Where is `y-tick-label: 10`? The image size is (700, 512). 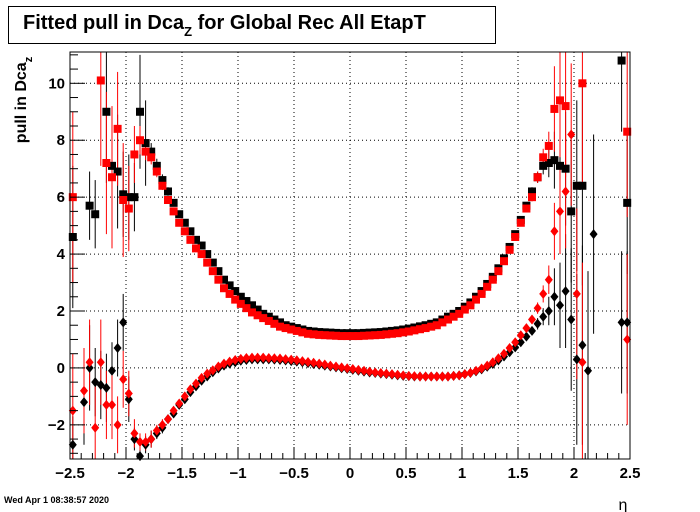 y-tick-label: 10 is located at coordinates (56, 83).